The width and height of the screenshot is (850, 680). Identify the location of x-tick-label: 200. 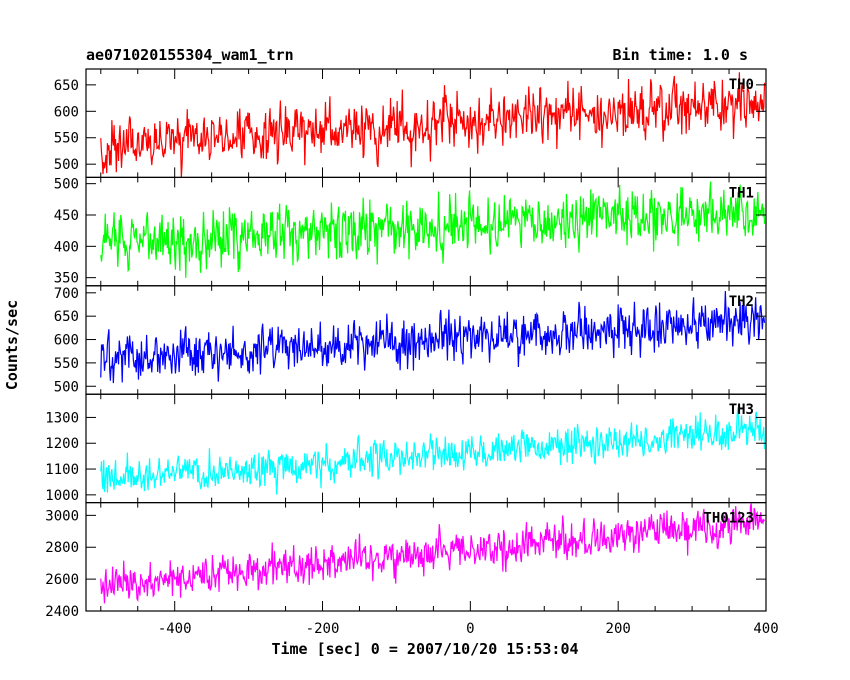
(618, 629).